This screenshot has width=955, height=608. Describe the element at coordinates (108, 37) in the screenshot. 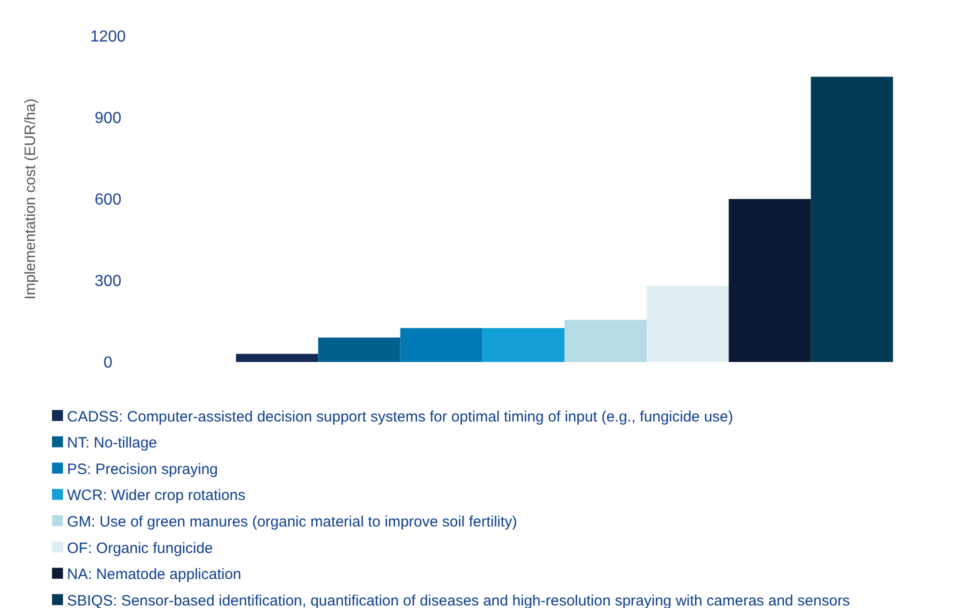

I see `y-tick-label: 1200` at that location.